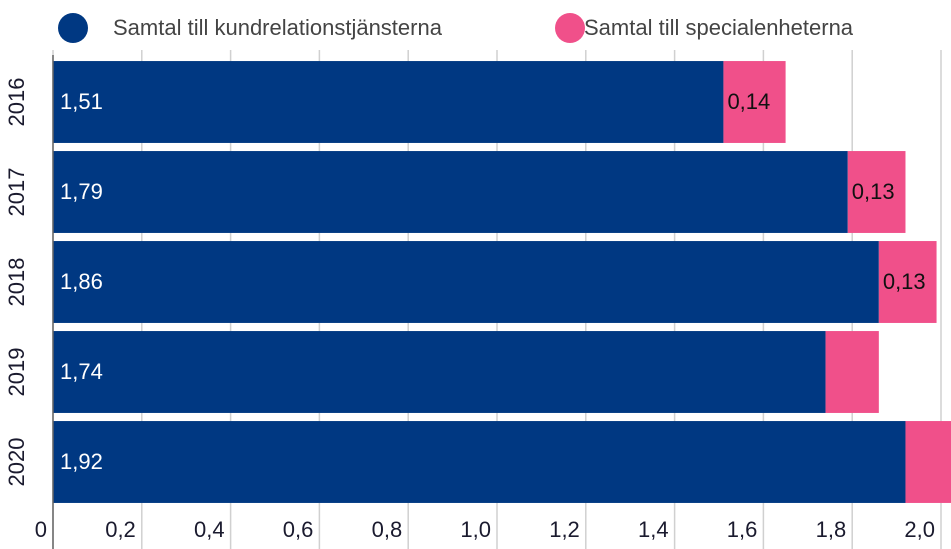  What do you see at coordinates (16, 462) in the screenshot?
I see `y-tick-label: 2020` at bounding box center [16, 462].